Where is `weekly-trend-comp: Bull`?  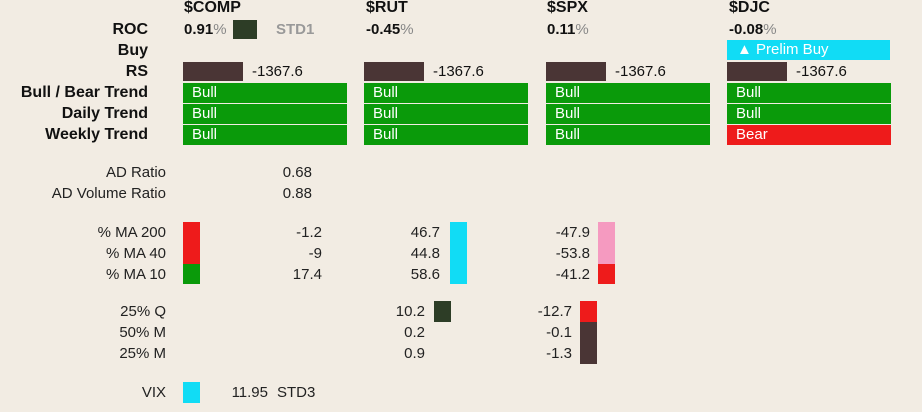
weekly-trend-comp: Bull is located at coordinates (265, 135).